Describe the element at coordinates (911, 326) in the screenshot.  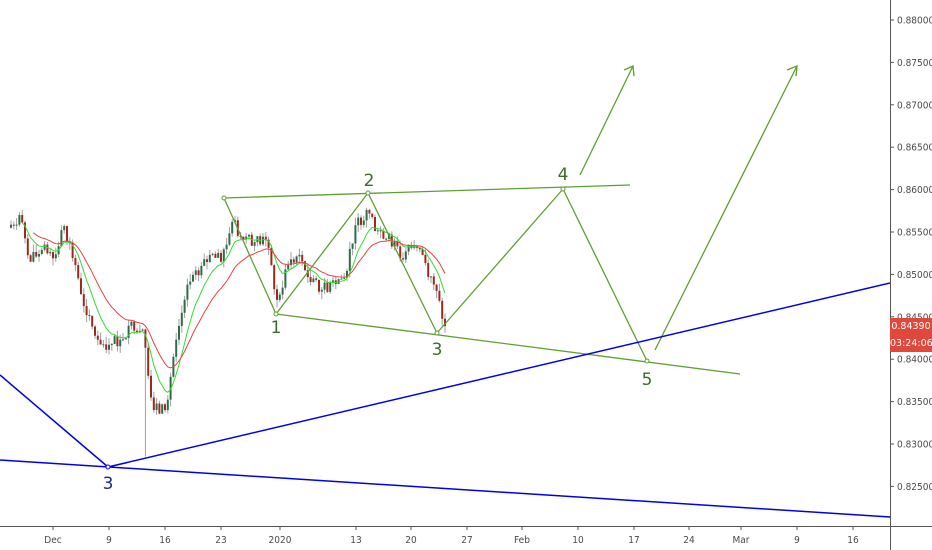
I see `last-price-badge: 0.84390` at that location.